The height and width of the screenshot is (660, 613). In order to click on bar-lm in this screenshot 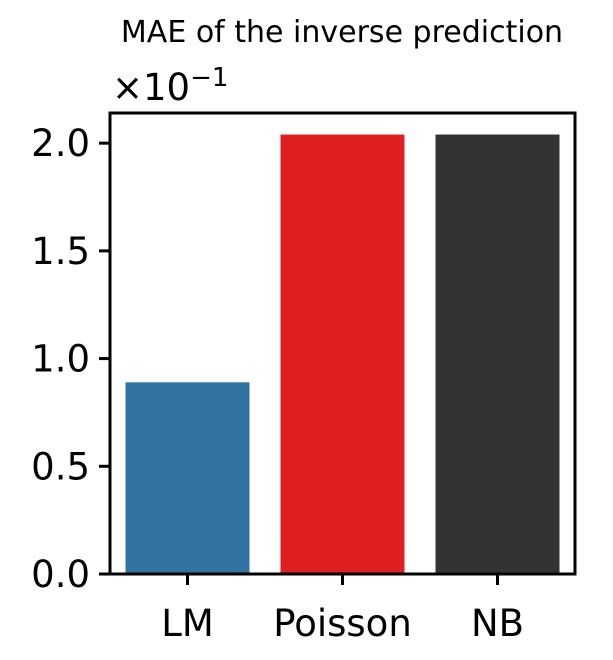, I will do `click(187, 478)`.